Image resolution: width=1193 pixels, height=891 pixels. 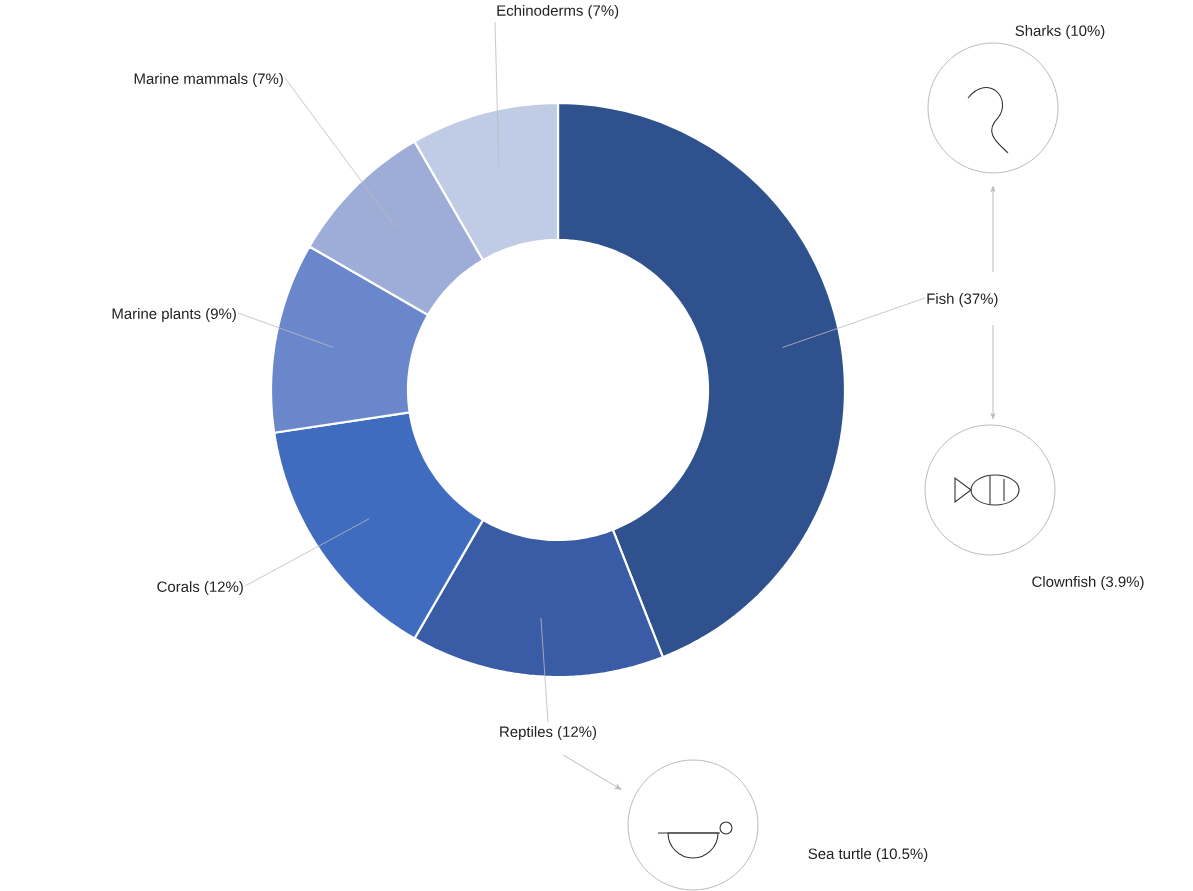 I want to click on text: Sharks (10%), so click(x=1060, y=32).